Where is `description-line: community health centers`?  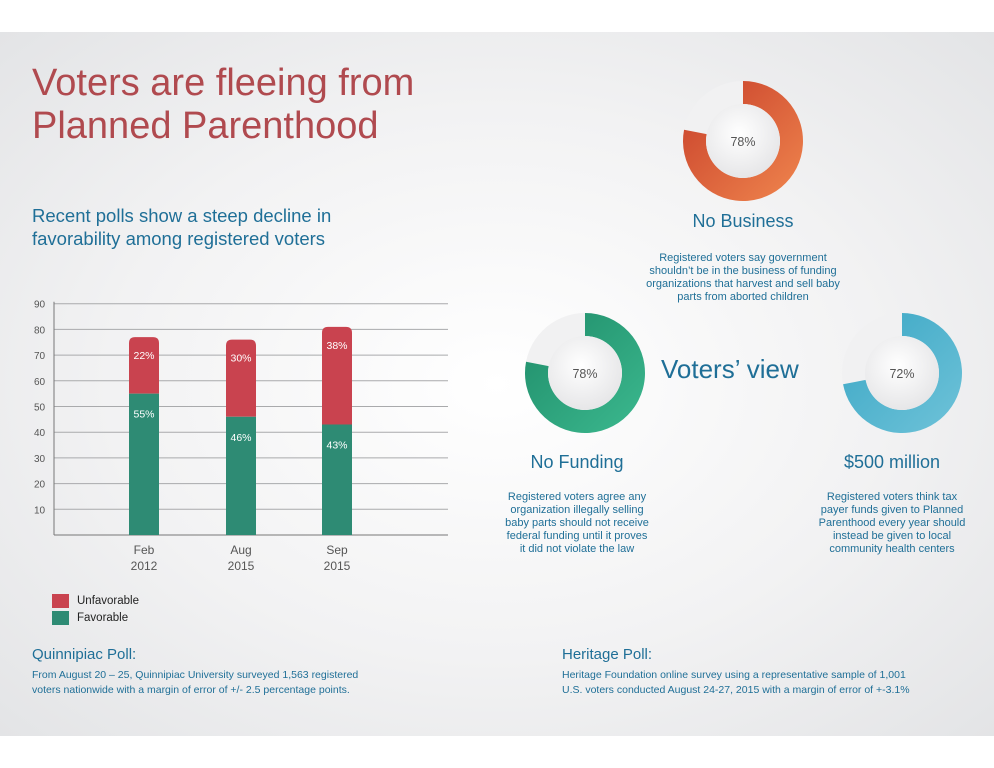 description-line: community health centers is located at coordinates (892, 549).